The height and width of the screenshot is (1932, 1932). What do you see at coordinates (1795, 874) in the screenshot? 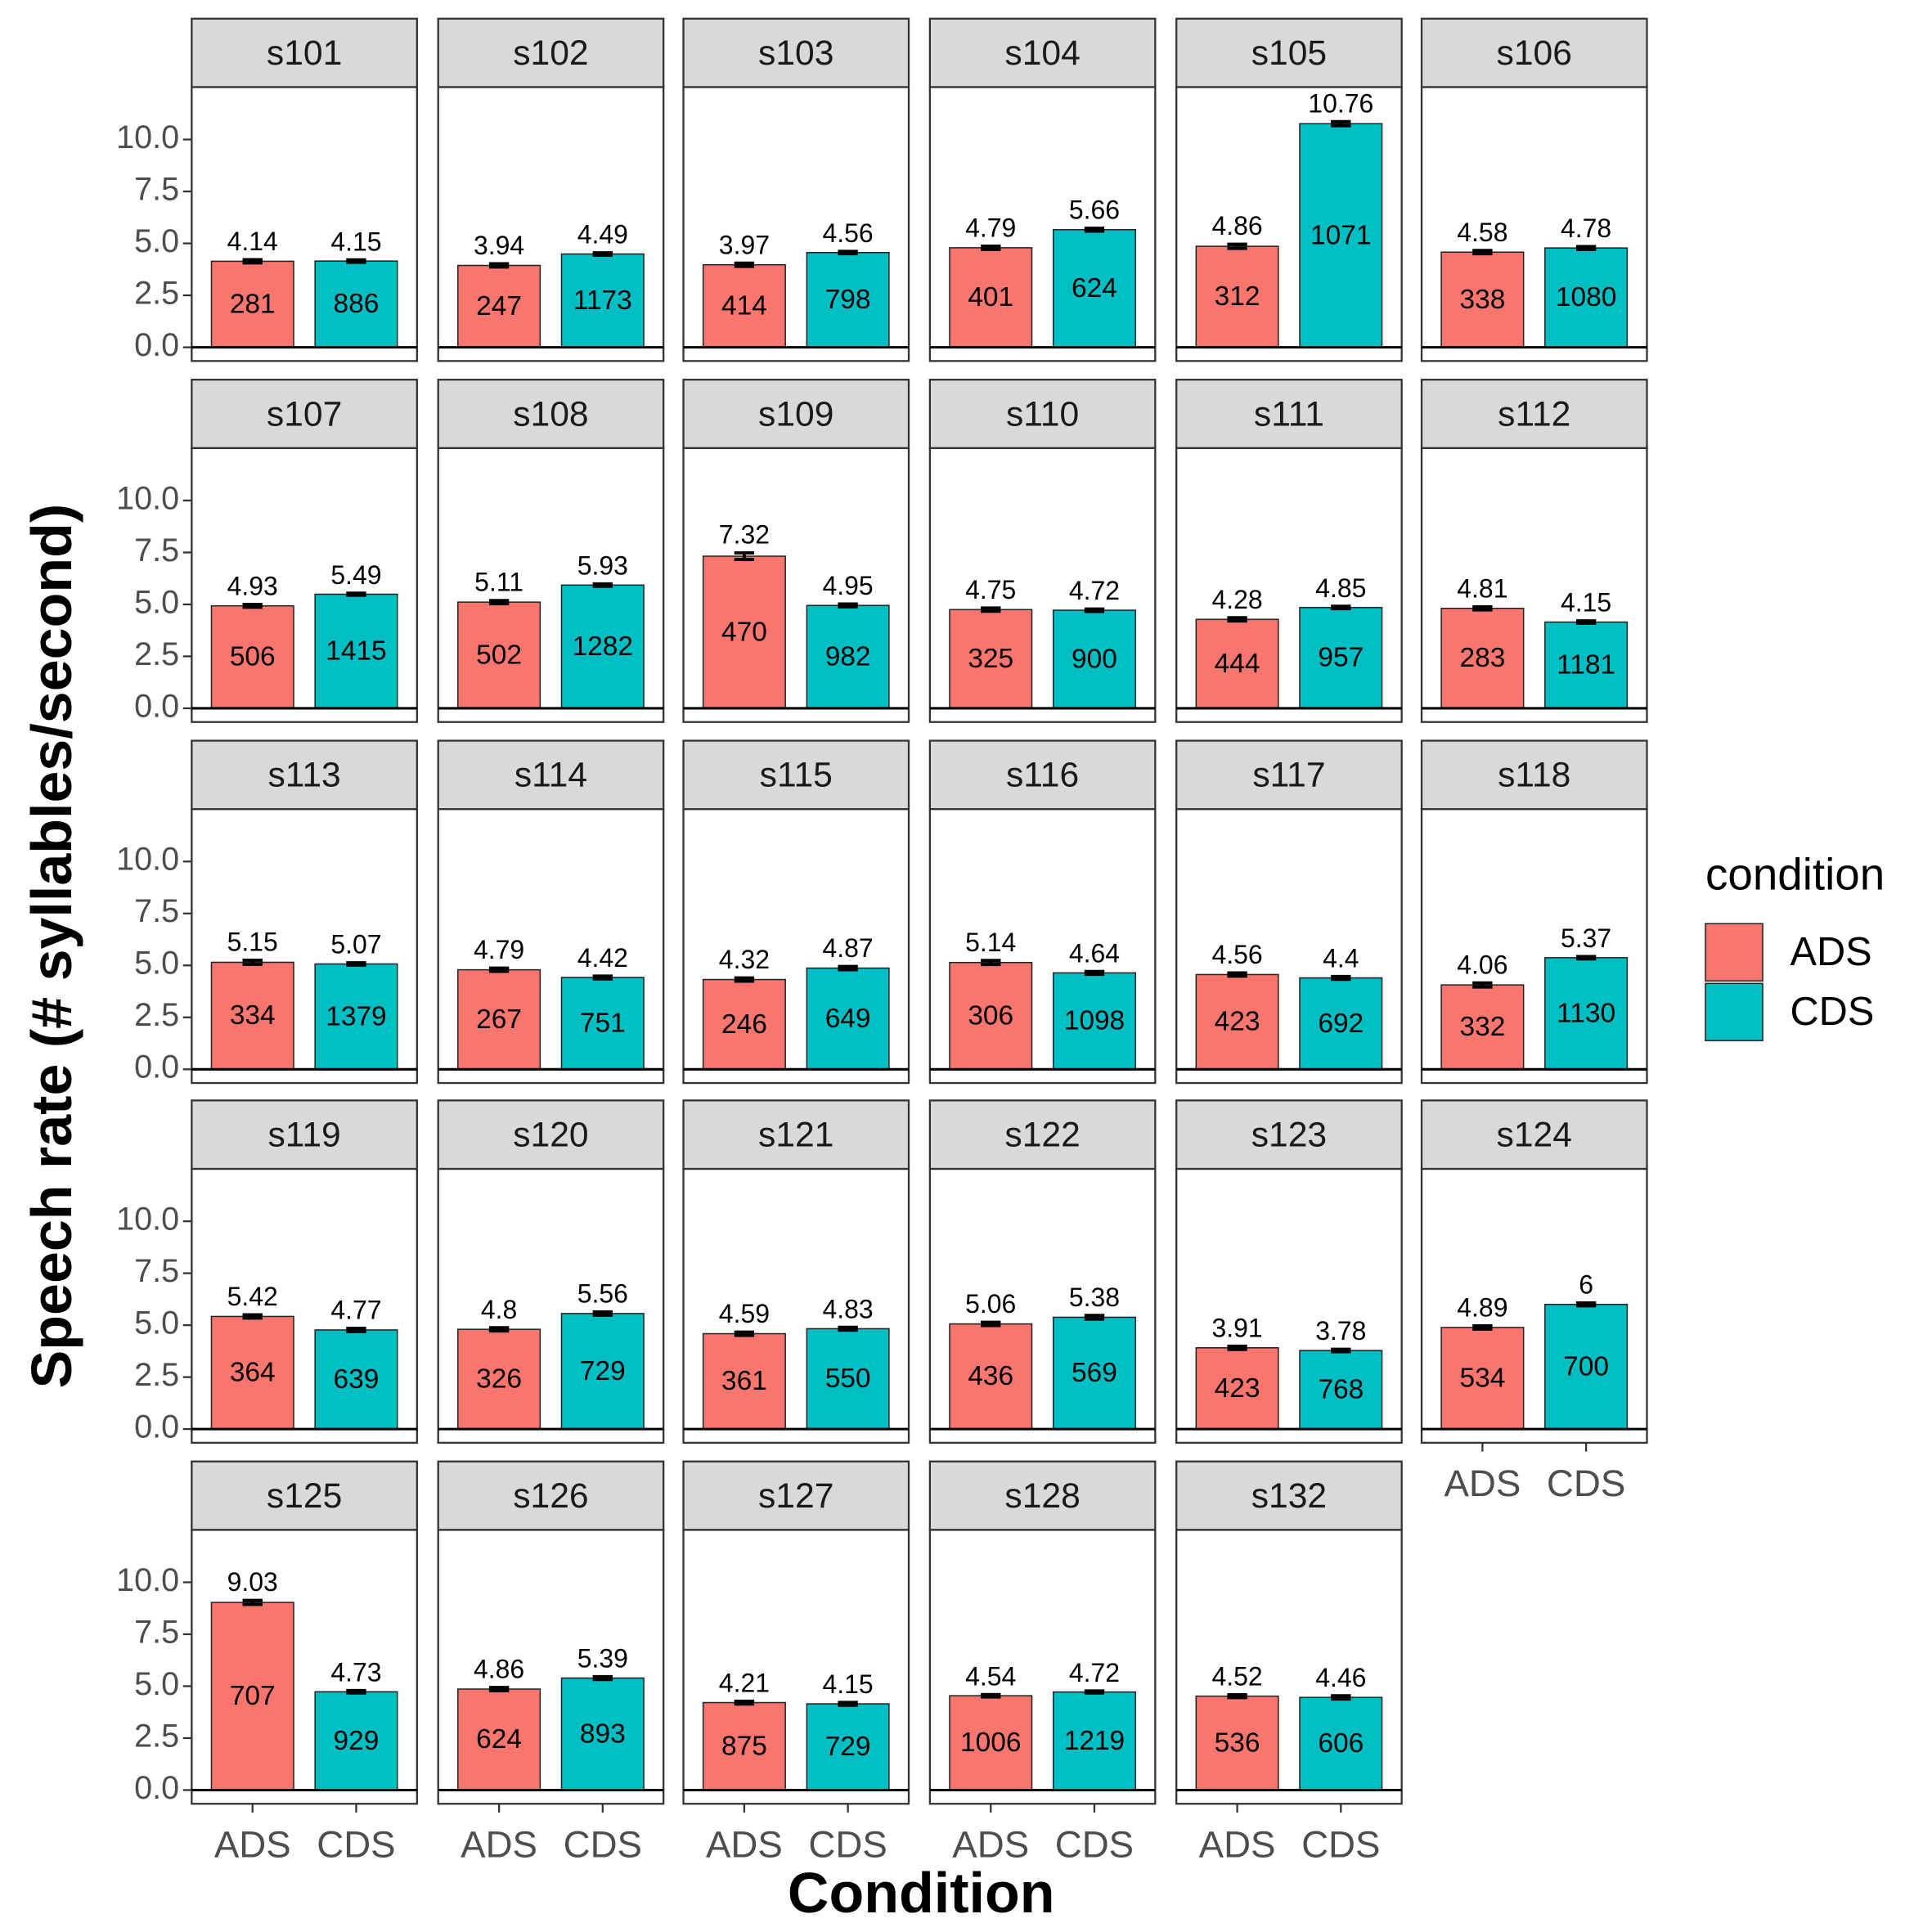
I see `legend-title: condition` at bounding box center [1795, 874].